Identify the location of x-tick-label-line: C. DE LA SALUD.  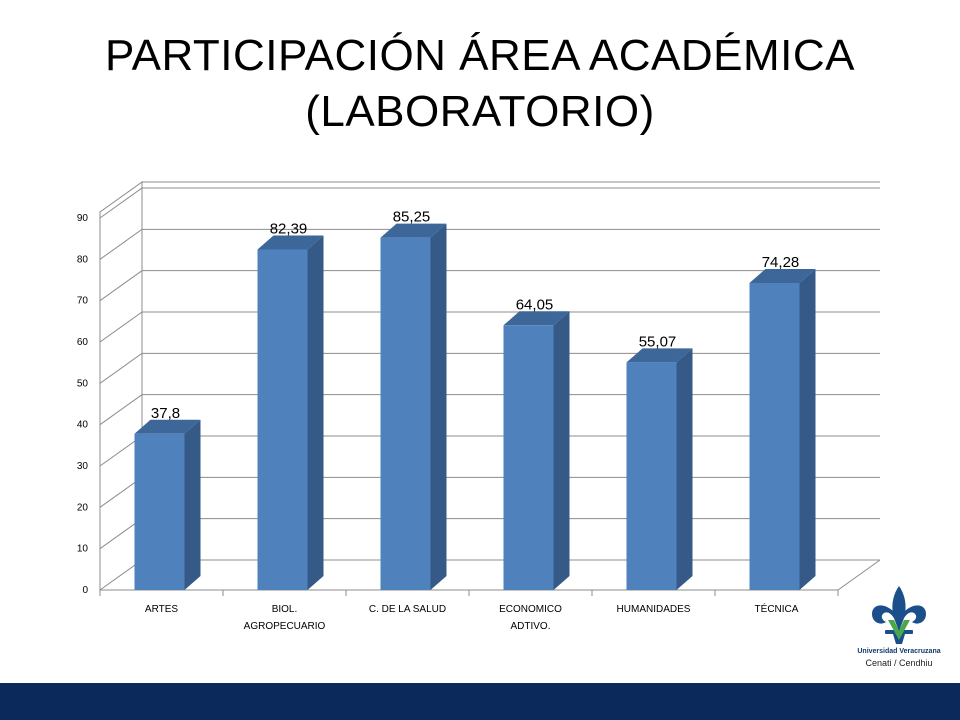
(407, 609).